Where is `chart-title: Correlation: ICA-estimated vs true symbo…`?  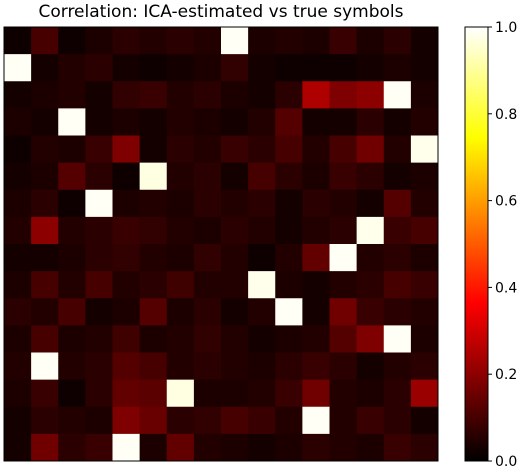 chart-title: Correlation: ICA-estimated vs true symbo… is located at coordinates (220, 12).